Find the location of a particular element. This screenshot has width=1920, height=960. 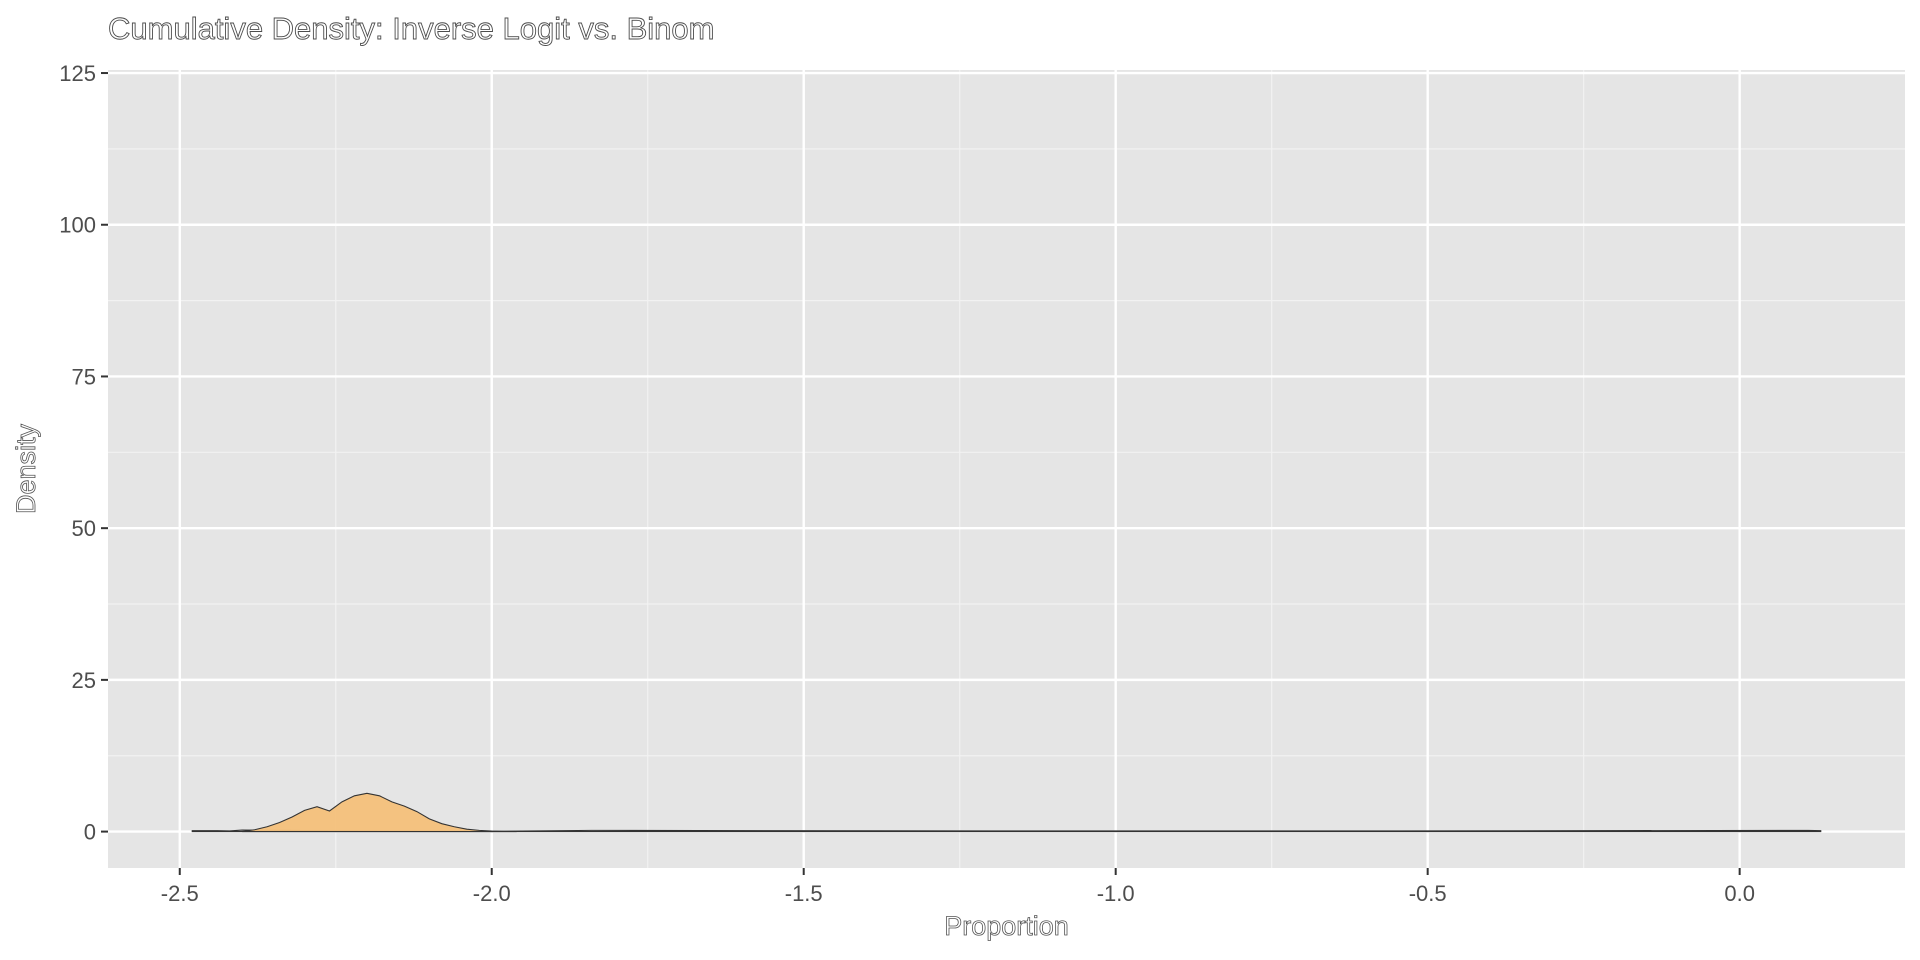

x-tick-label: -1.0 is located at coordinates (1116, 893).